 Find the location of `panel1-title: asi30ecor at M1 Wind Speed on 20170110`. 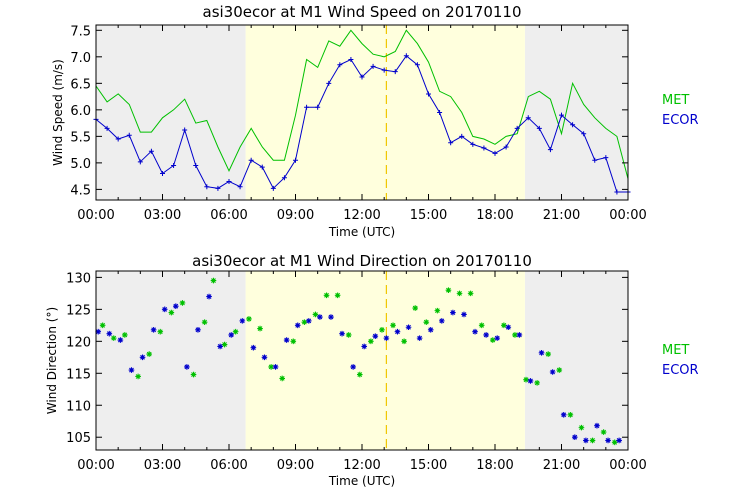

panel1-title: asi30ecor at M1 Wind Speed on 20170110 is located at coordinates (362, 12).